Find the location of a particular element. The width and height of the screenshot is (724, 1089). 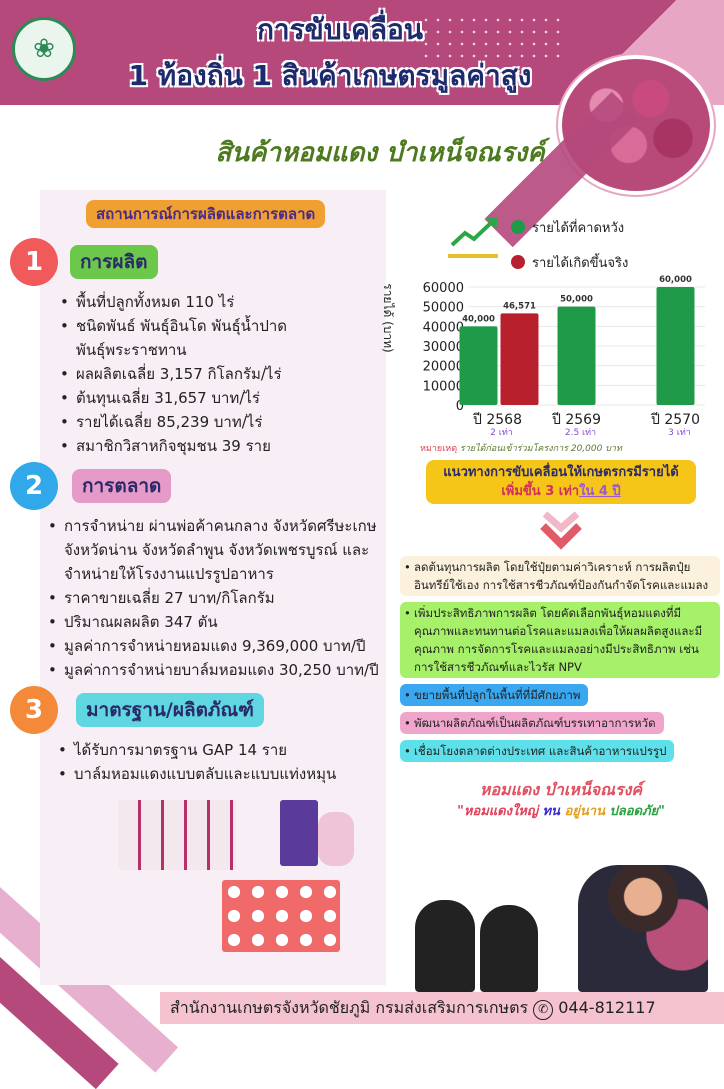

section-number-3: 3 is located at coordinates (34, 710).